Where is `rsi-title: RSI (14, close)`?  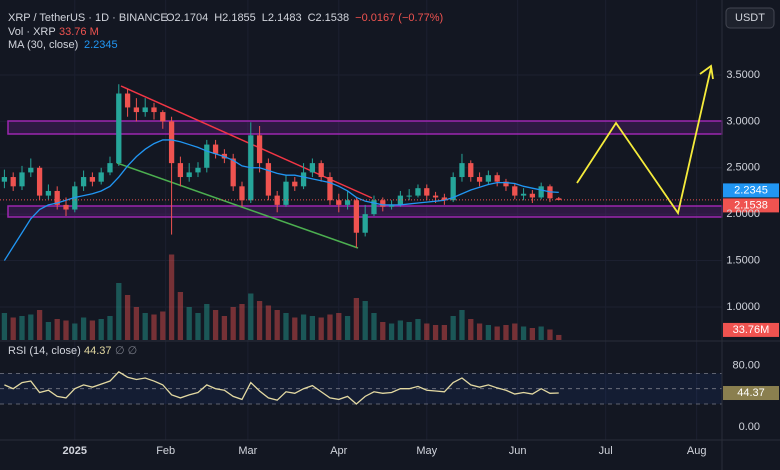 rsi-title: RSI (14, close) is located at coordinates (44, 351).